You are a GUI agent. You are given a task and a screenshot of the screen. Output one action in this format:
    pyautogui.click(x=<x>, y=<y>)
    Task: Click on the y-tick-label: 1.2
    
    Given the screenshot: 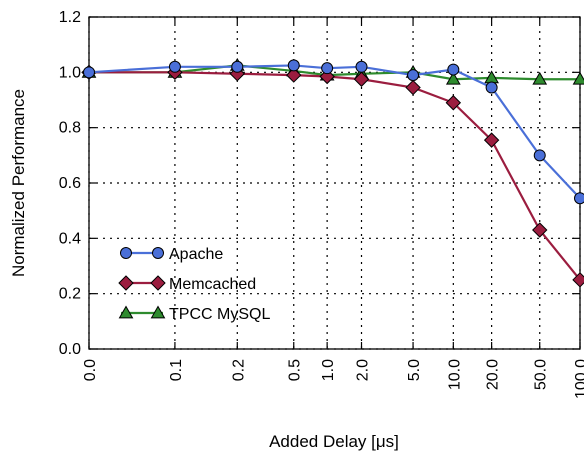 What is the action you would take?
    pyautogui.click(x=70, y=17)
    